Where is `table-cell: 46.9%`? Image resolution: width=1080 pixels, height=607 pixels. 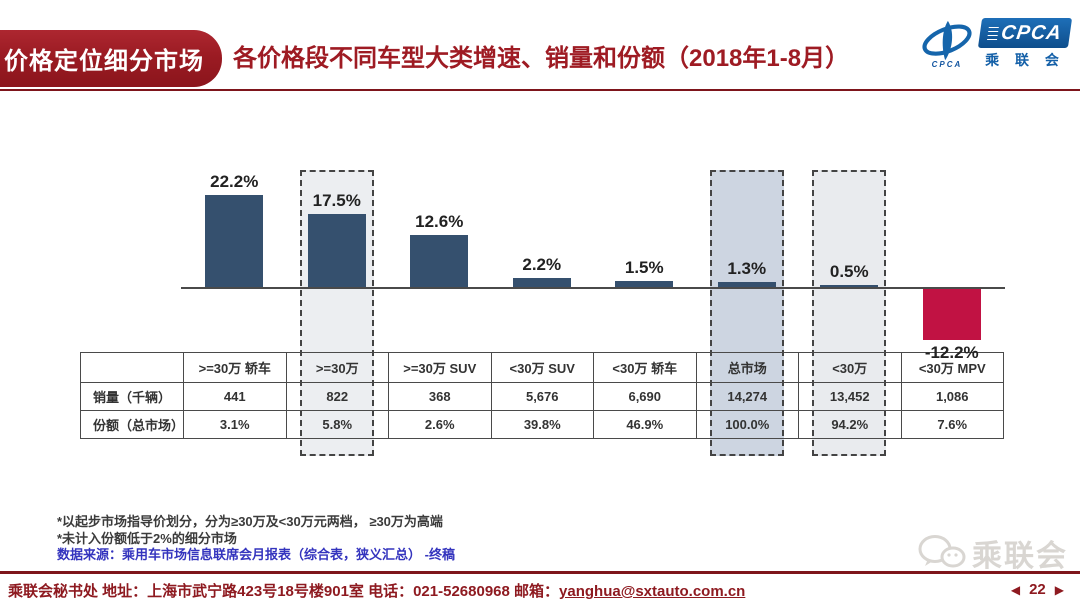
table-cell: 46.9% is located at coordinates (645, 425).